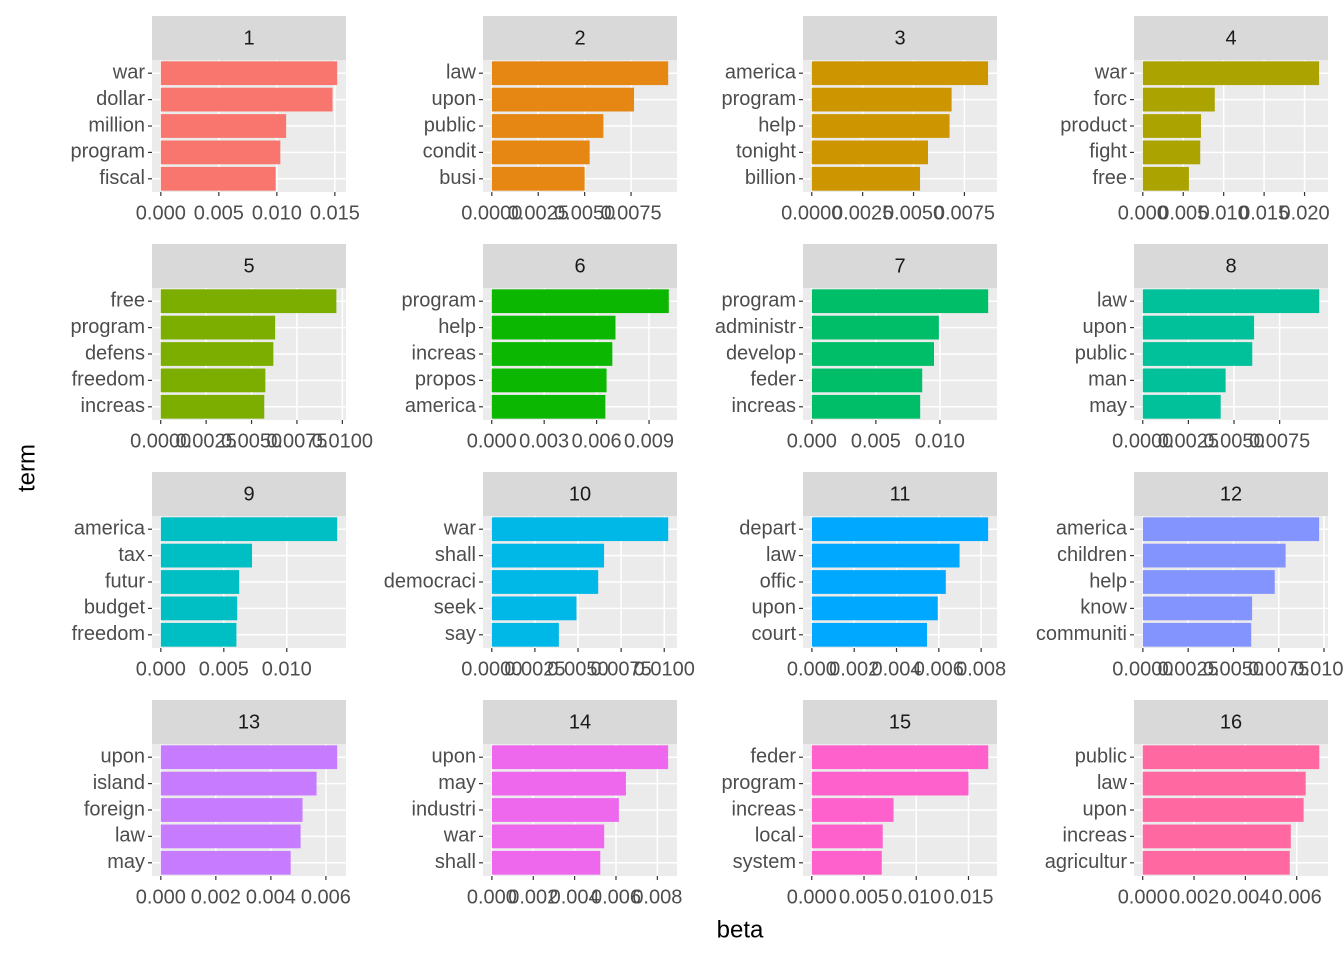 Image resolution: width=1344 pixels, height=960 pixels. I want to click on x-tick-label: 0.006, so click(326, 897).